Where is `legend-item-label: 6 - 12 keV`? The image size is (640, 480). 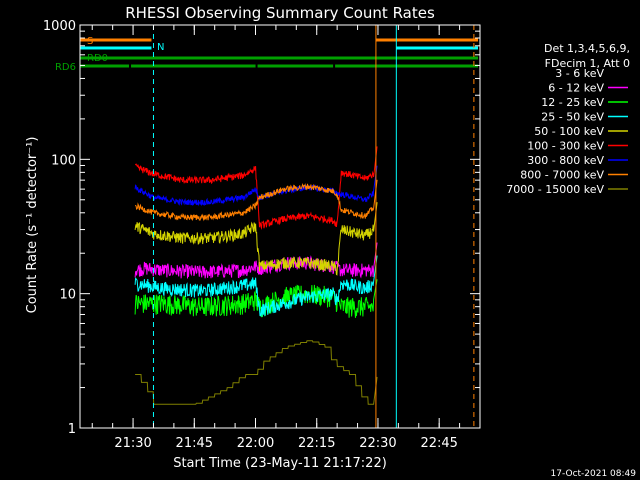
legend-item-label: 6 - 12 keV is located at coordinates (576, 88).